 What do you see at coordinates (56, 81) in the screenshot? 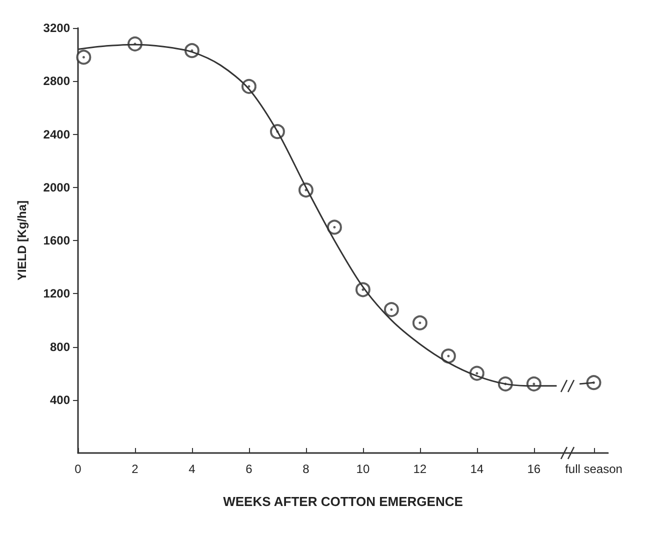
I see `y-tick-label: 2800` at bounding box center [56, 81].